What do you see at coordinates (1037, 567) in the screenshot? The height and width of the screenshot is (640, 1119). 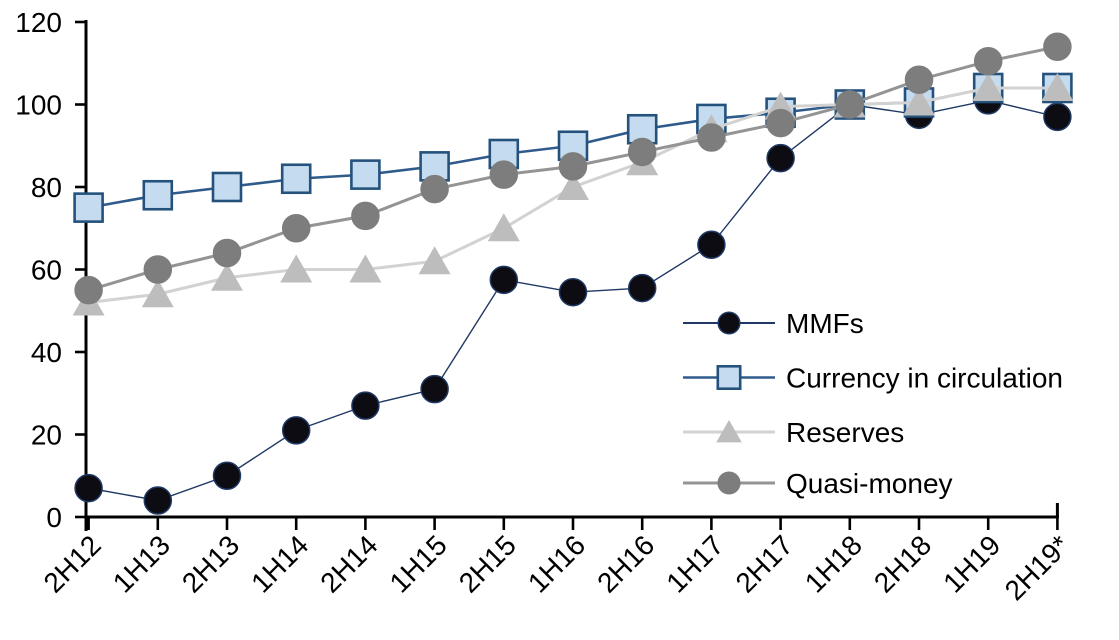 I see `x-tick-label: 2H19*` at bounding box center [1037, 567].